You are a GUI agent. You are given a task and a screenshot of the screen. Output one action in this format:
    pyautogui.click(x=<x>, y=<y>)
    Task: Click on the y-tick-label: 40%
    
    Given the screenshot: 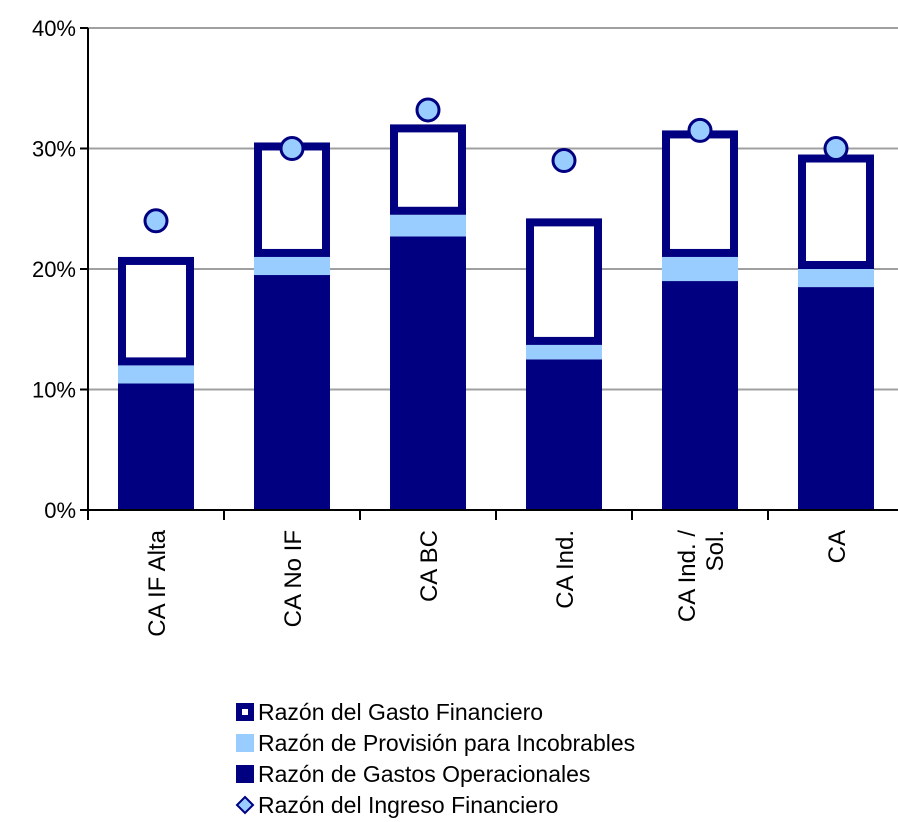 What is the action you would take?
    pyautogui.click(x=54, y=28)
    